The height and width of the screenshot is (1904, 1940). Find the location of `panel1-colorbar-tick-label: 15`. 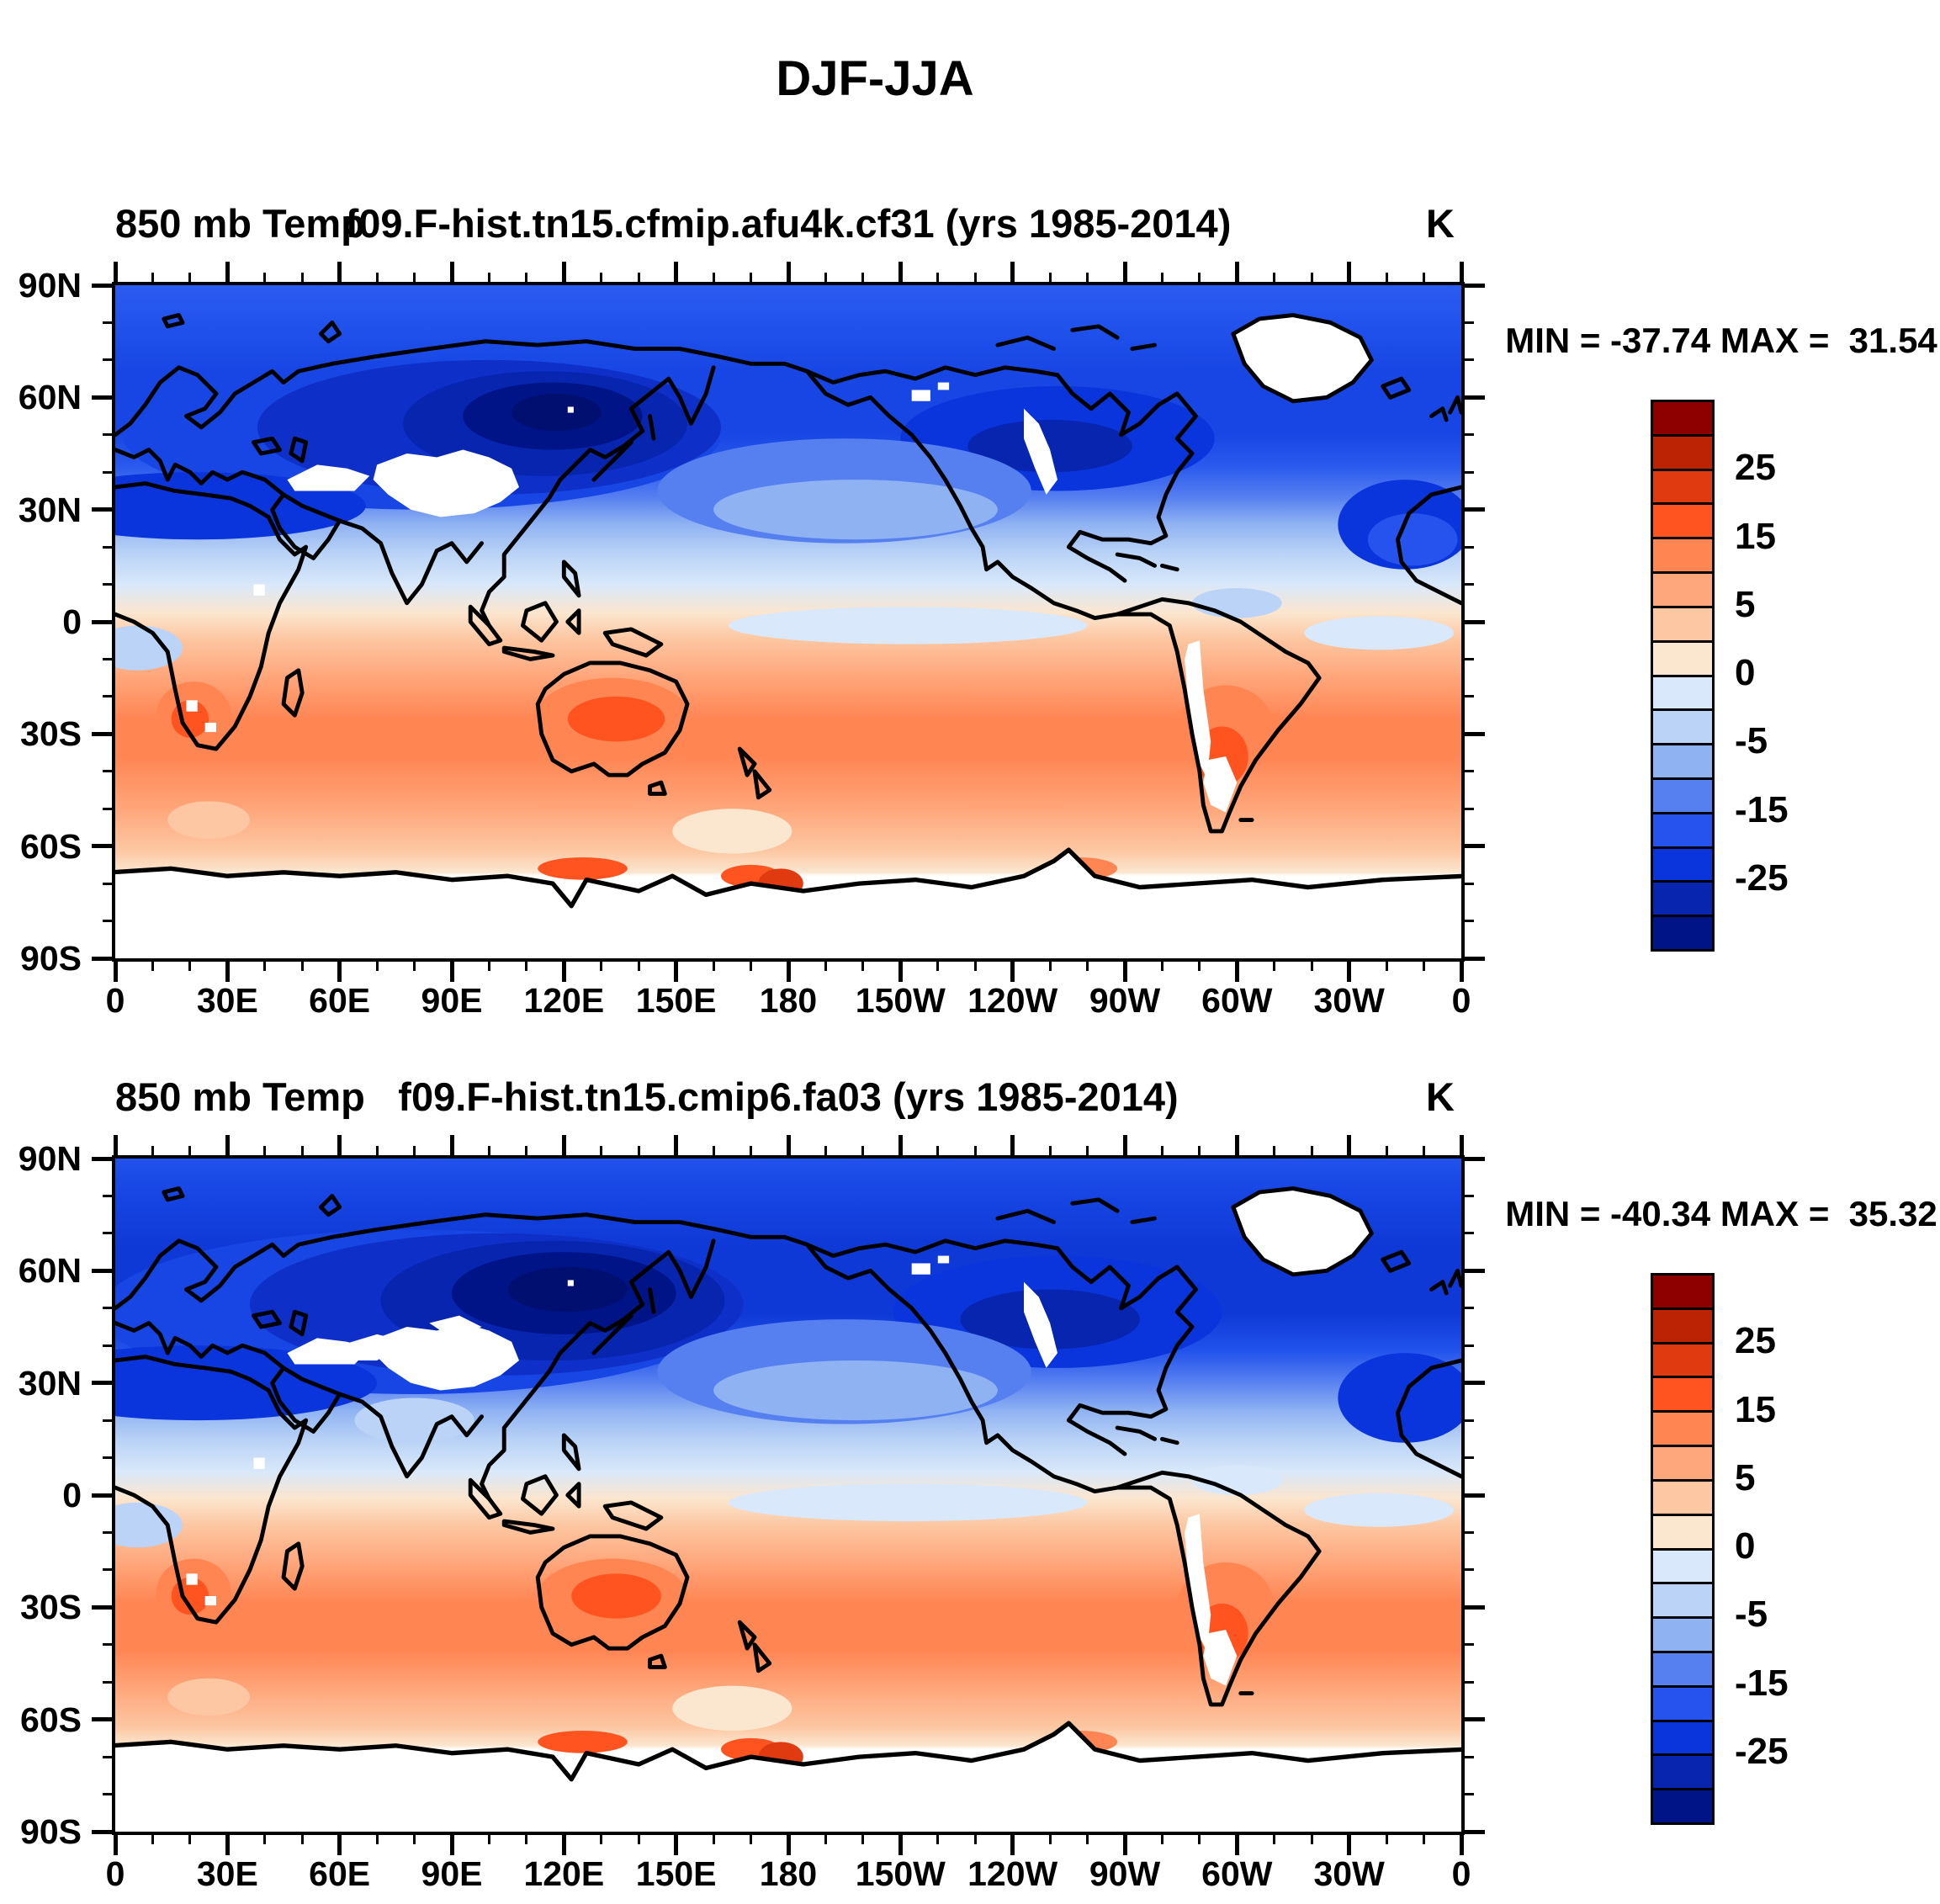

panel1-colorbar-tick-label: 15 is located at coordinates (1756, 536).